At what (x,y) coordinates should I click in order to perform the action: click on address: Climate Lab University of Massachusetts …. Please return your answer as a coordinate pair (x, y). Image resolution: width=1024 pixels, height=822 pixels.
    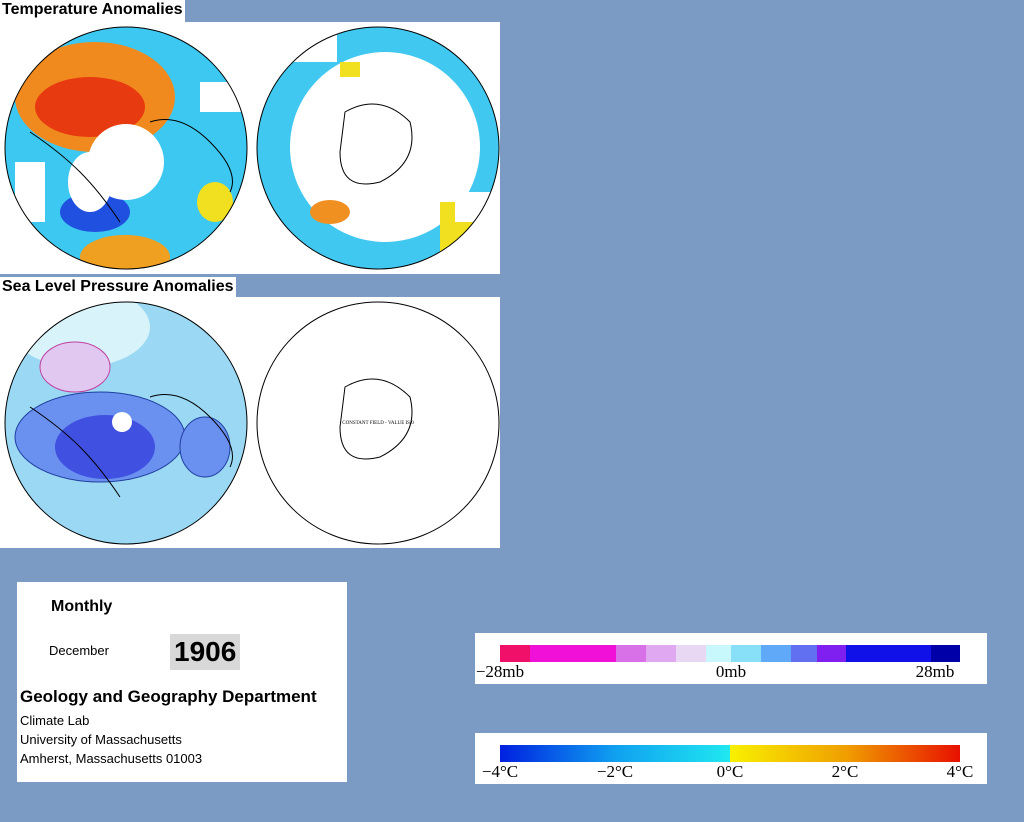
    Looking at the image, I should click on (111, 739).